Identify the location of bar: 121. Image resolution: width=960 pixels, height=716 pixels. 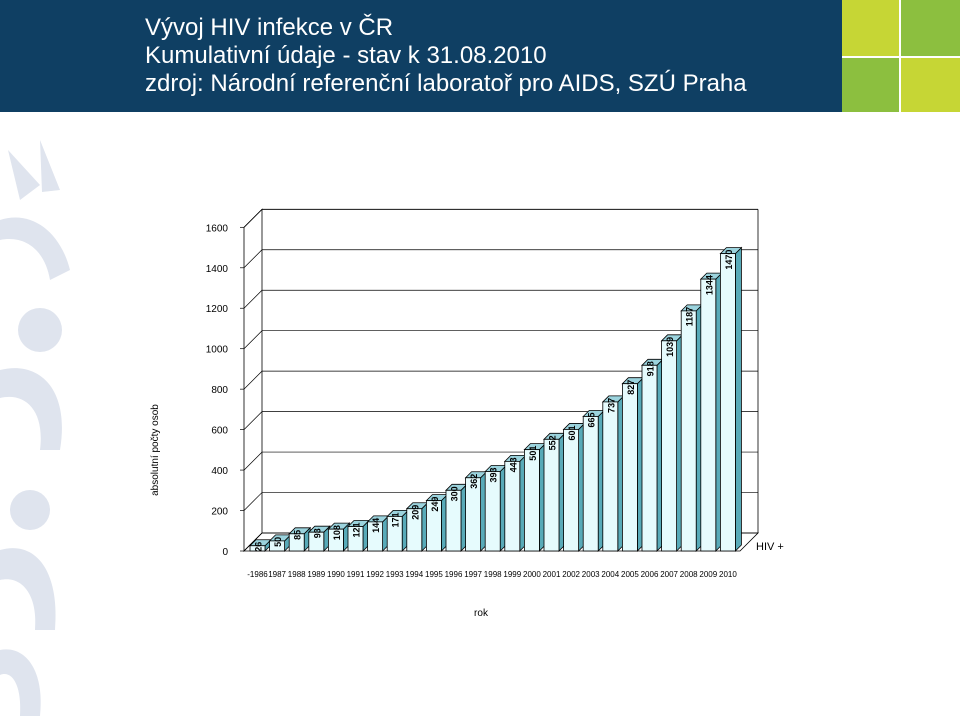
(358, 535).